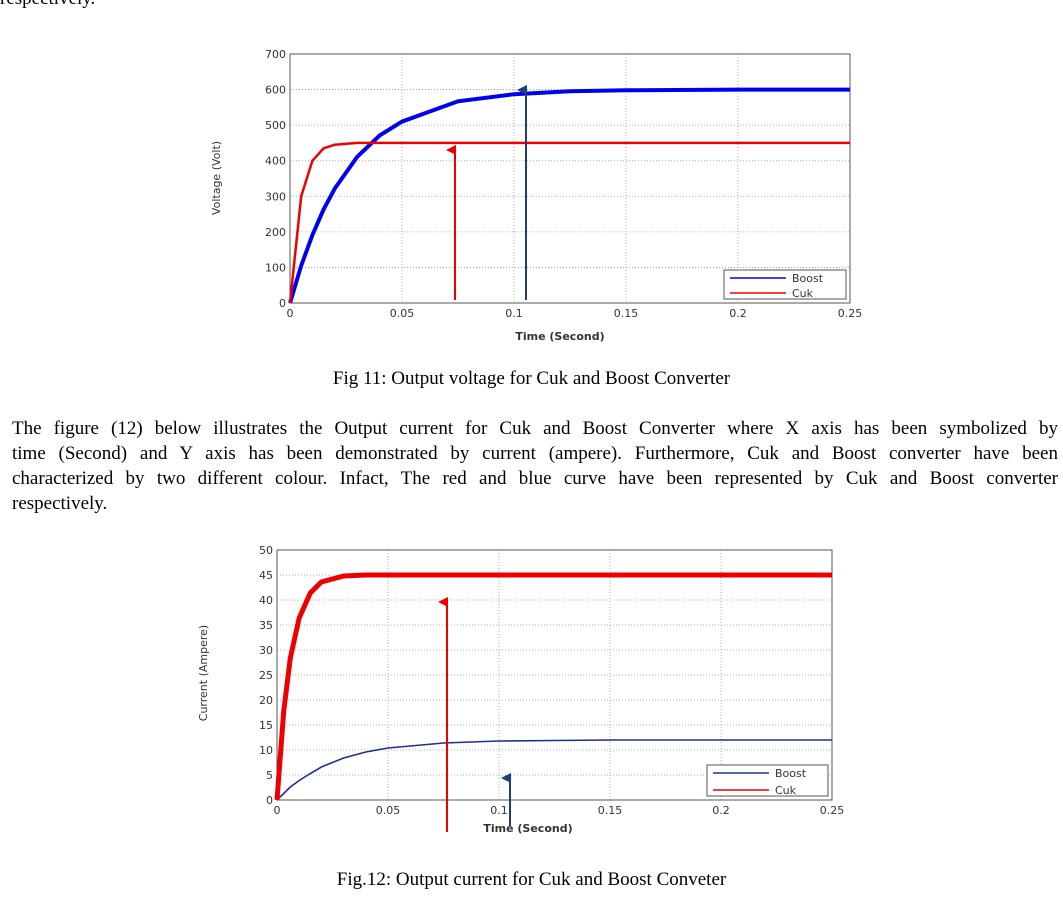  I want to click on y-tick-label: 500, so click(275, 125).